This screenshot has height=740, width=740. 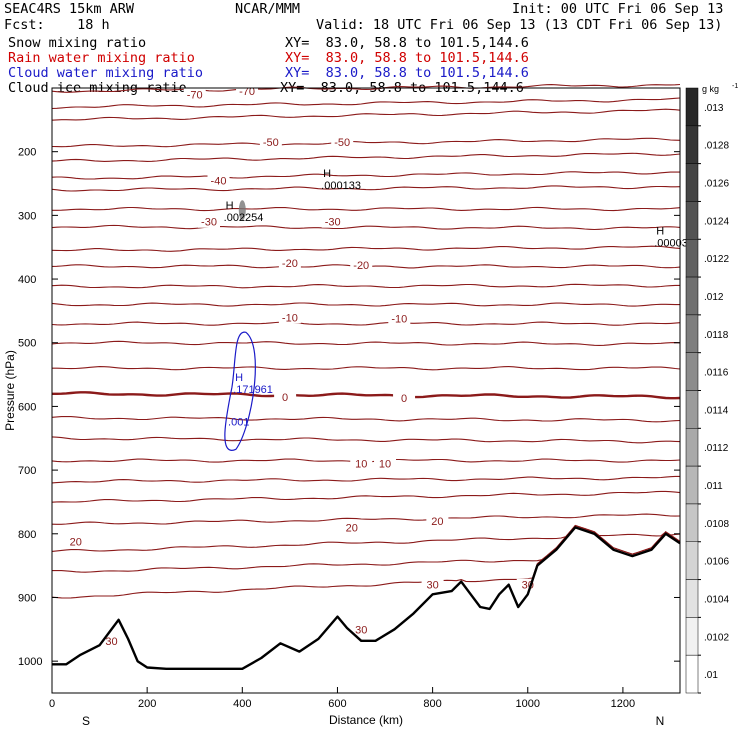 What do you see at coordinates (30, 662) in the screenshot?
I see `y-tick-label: 1000` at bounding box center [30, 662].